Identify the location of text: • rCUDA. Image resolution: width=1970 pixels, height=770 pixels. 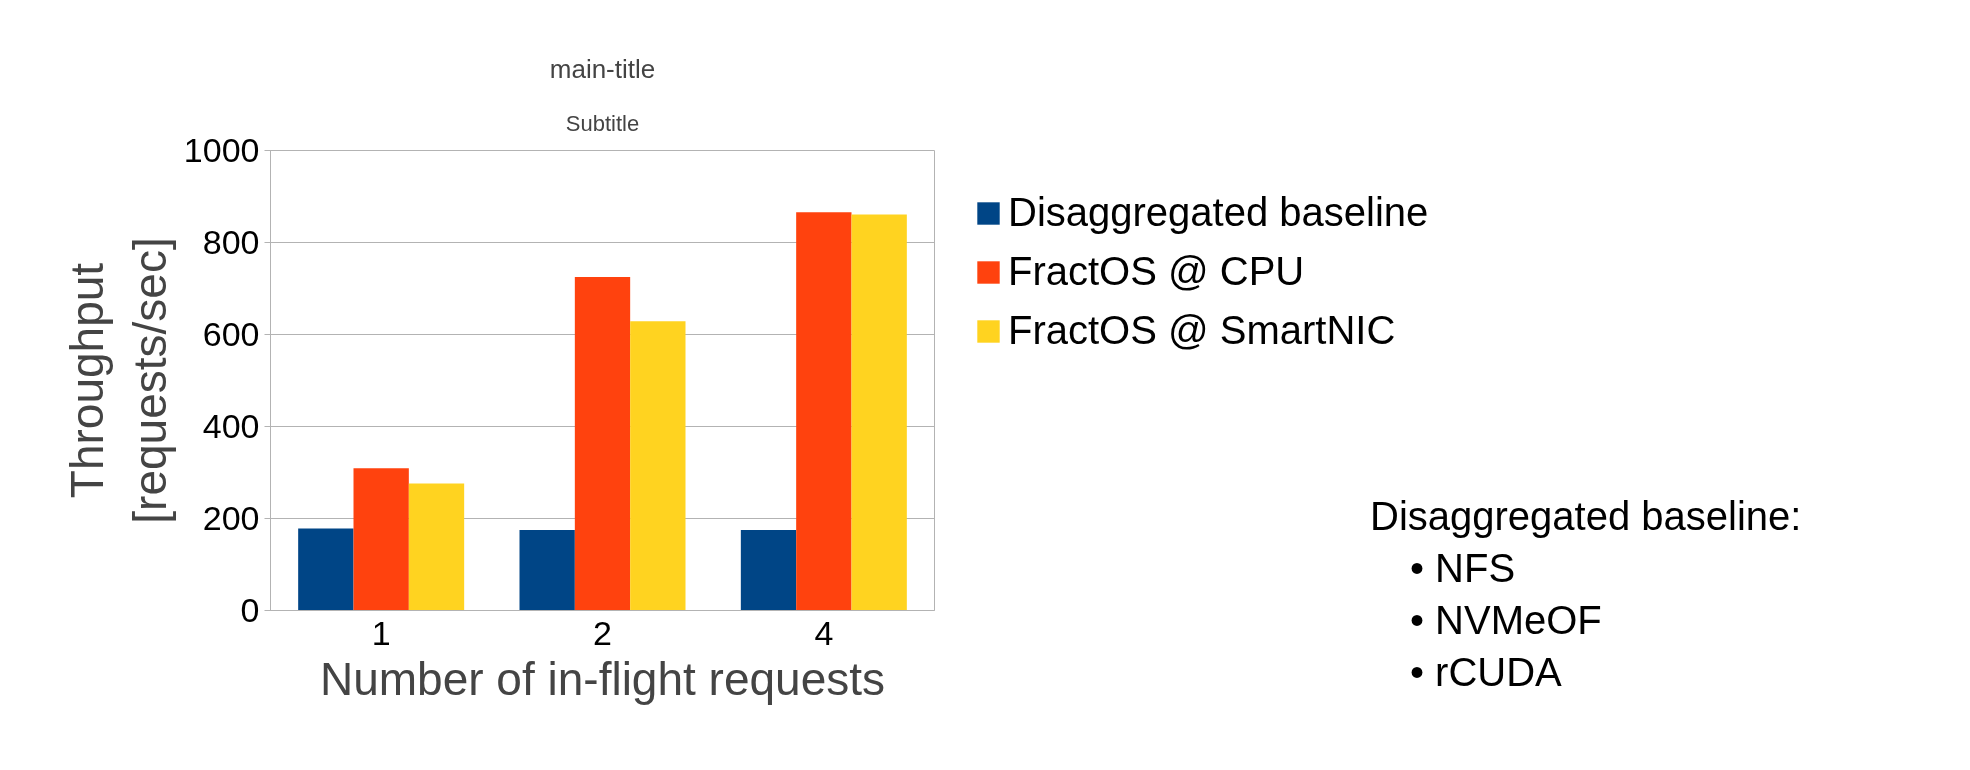
(1486, 672).